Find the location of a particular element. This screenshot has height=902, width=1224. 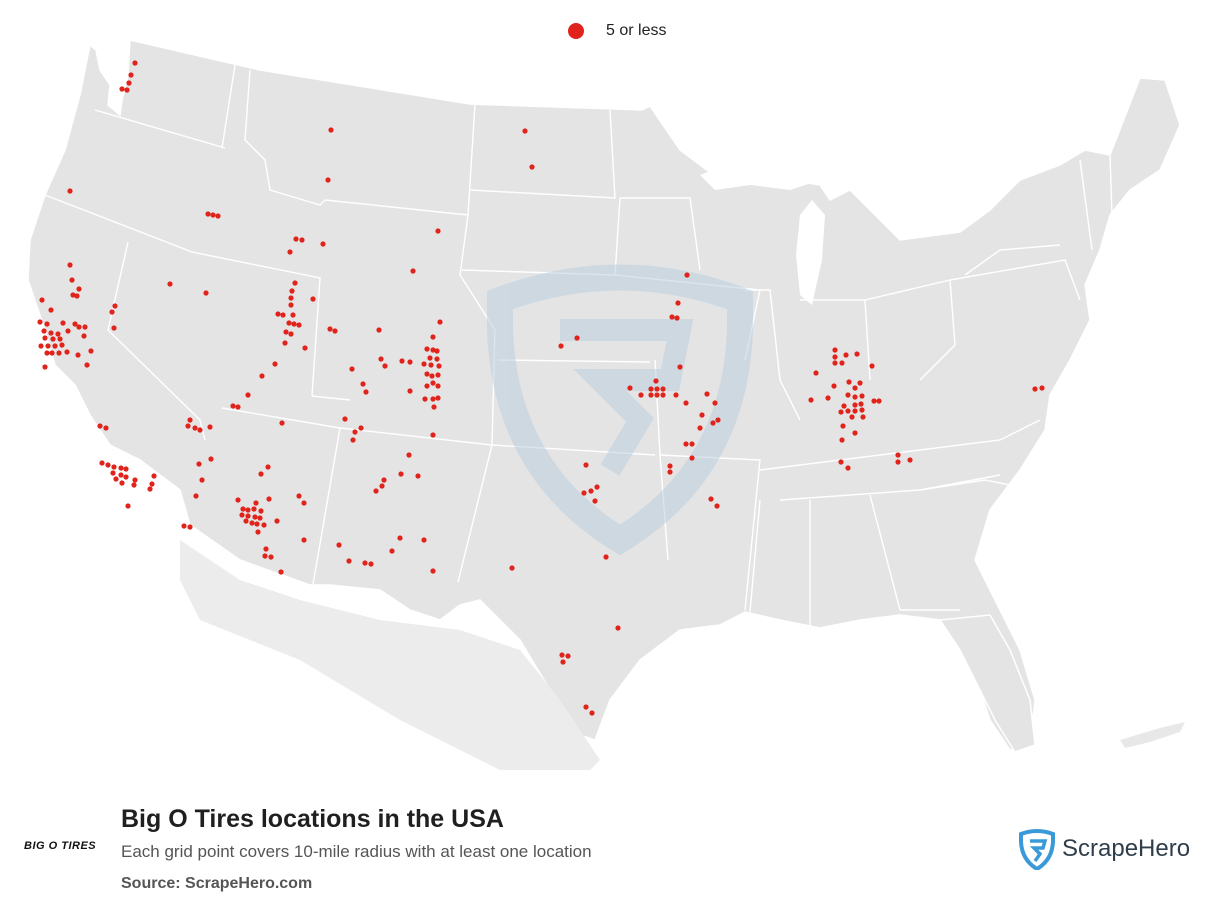

florida is located at coordinates (987, 683).